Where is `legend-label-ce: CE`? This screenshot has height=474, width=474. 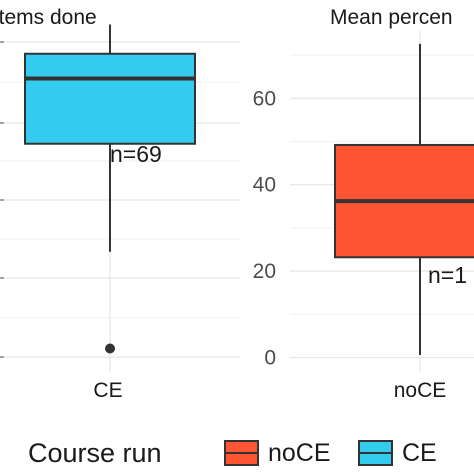 legend-label-ce: CE is located at coordinates (419, 453).